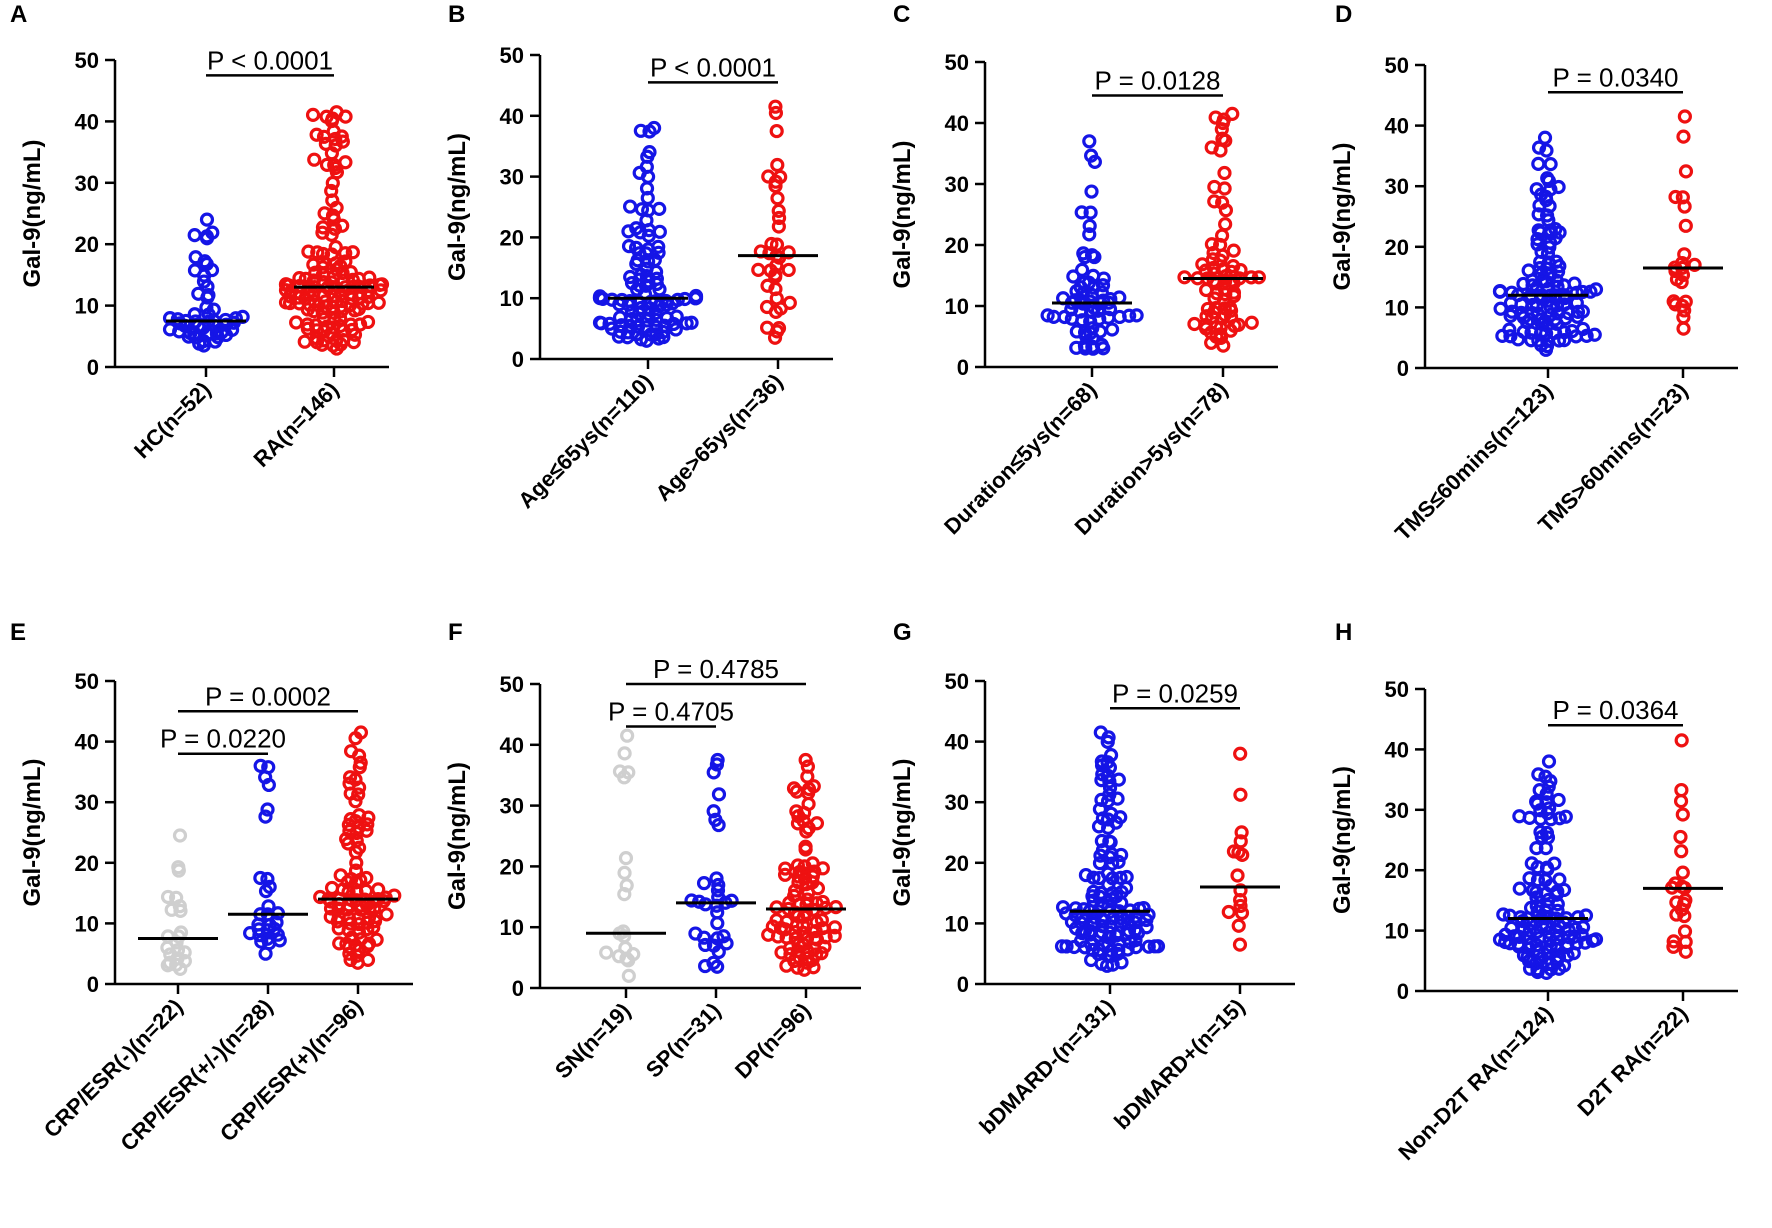 This screenshot has width=1772, height=1228. I want to click on x-tick-label: bDMARD+(n=15), so click(1179, 1064).